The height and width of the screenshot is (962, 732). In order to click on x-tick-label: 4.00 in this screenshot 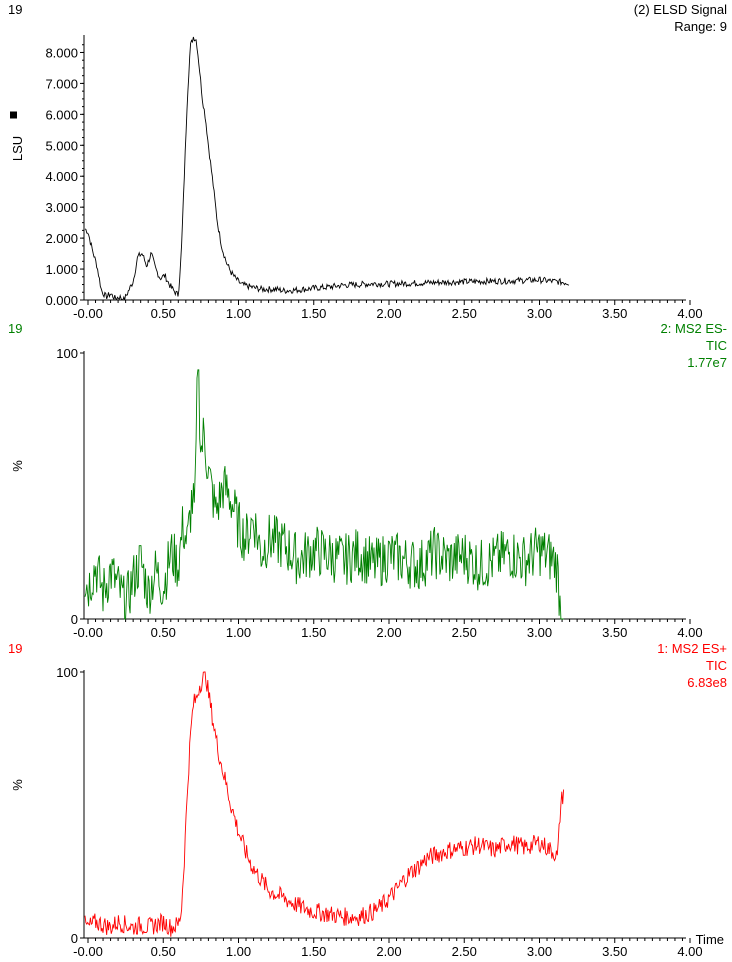, I will do `click(689, 313)`.